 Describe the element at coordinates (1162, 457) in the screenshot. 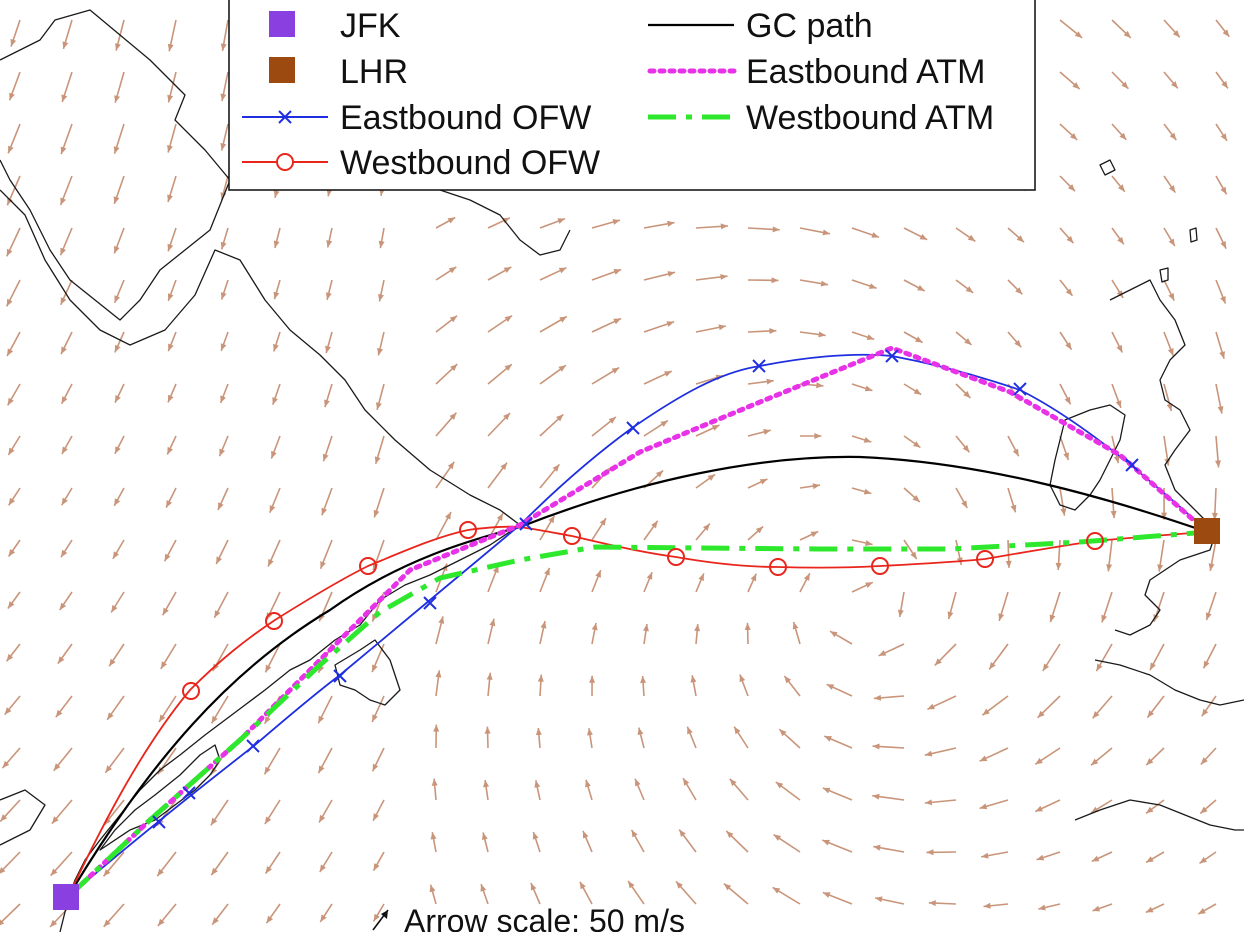

I see `coast-scotland` at that location.